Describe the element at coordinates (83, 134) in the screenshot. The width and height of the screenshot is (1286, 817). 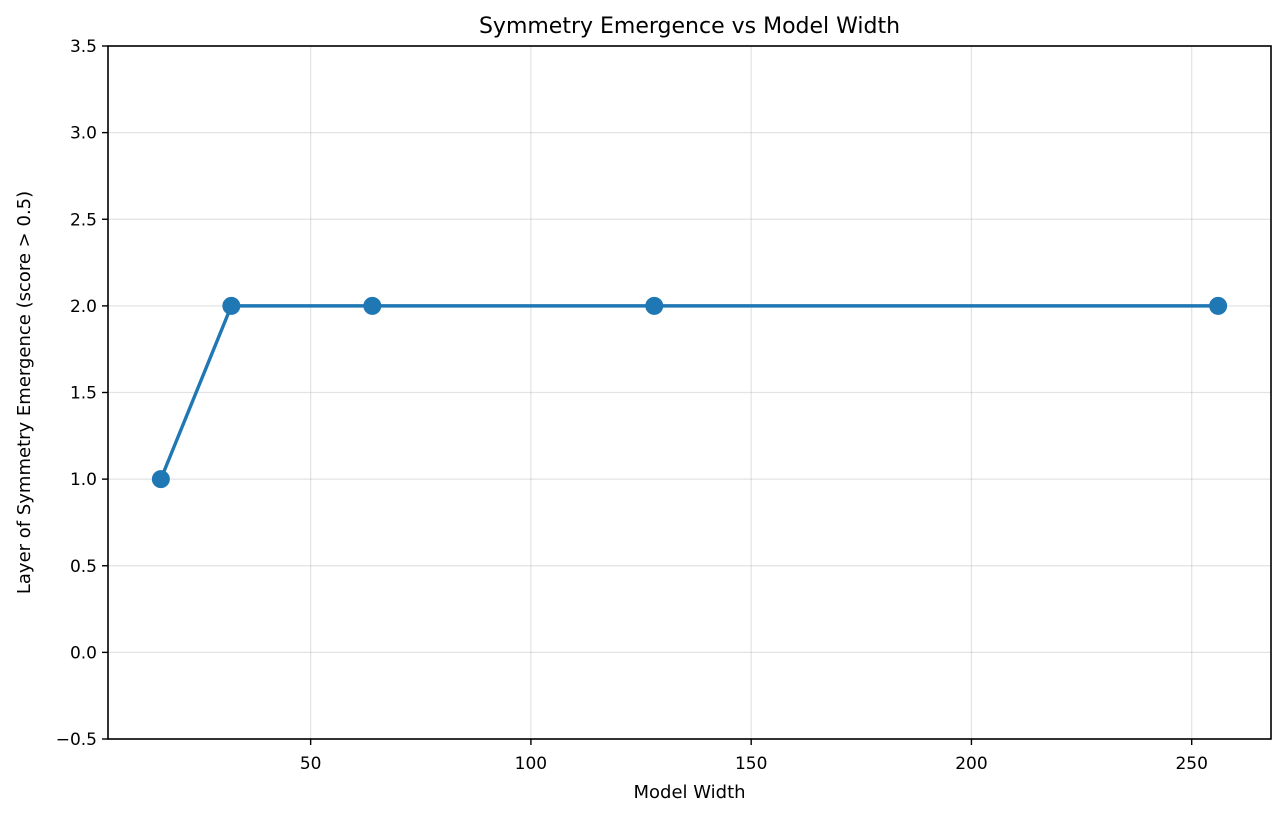
I see `y-tick-label: 3.0` at that location.